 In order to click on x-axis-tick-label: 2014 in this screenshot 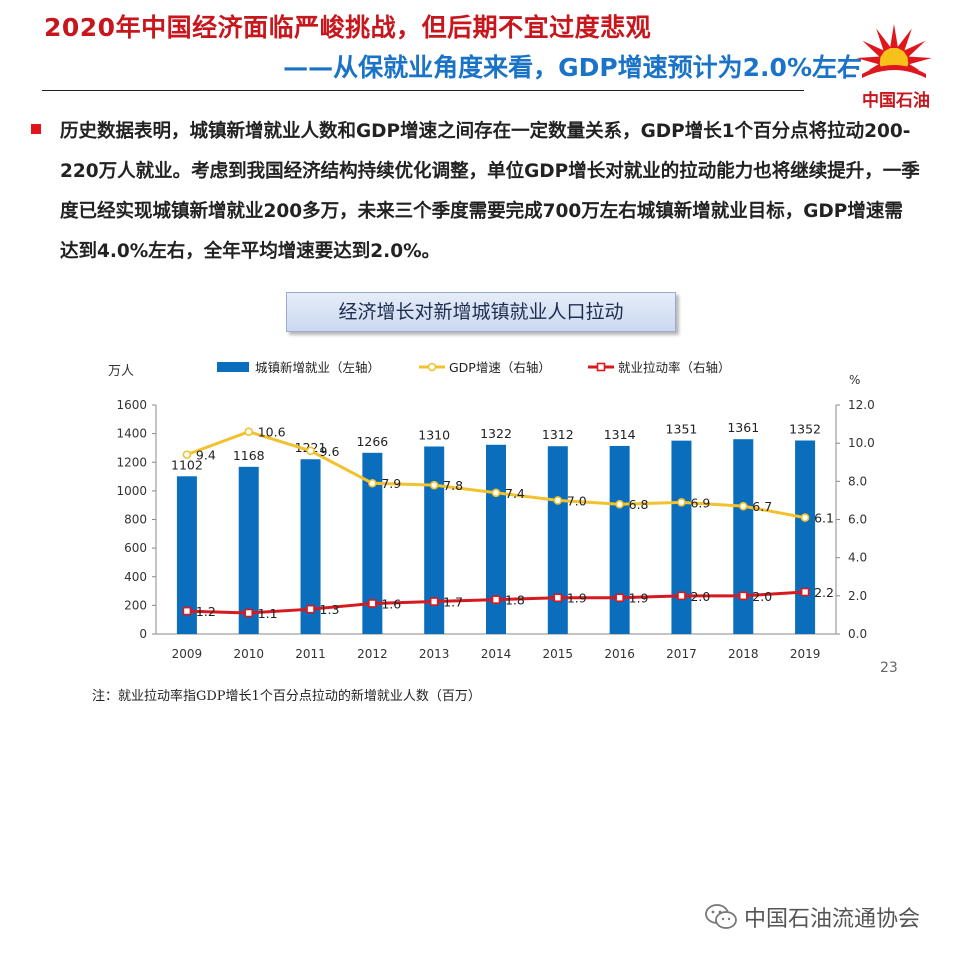, I will do `click(496, 654)`.